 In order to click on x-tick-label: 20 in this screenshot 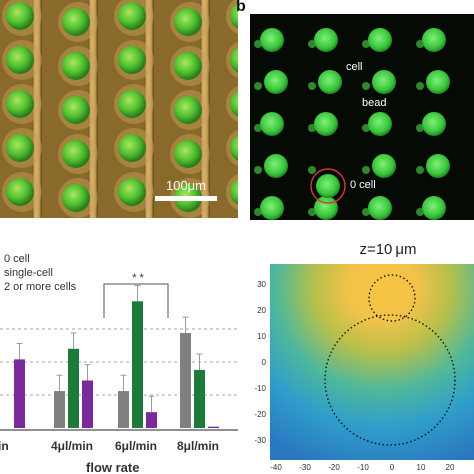, I will do `click(450, 467)`.